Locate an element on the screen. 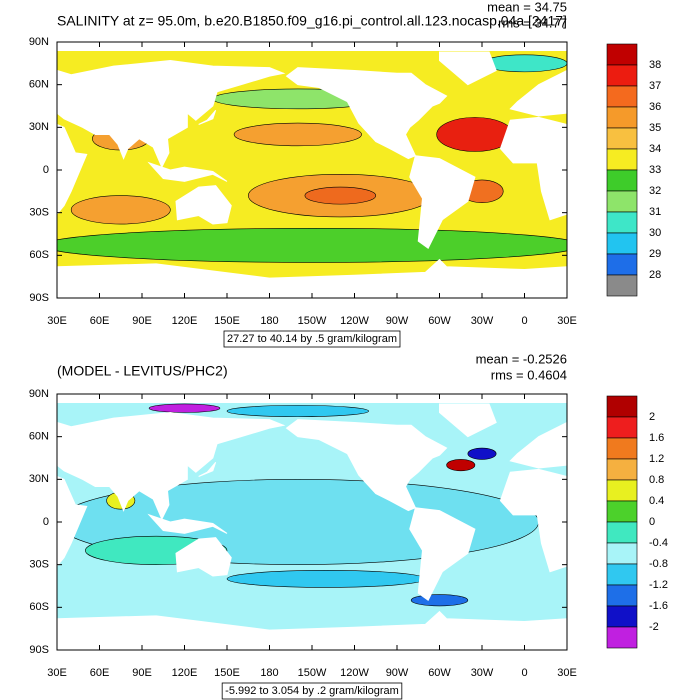 The width and height of the screenshot is (700, 700). colorbar-label: 35 is located at coordinates (655, 128).